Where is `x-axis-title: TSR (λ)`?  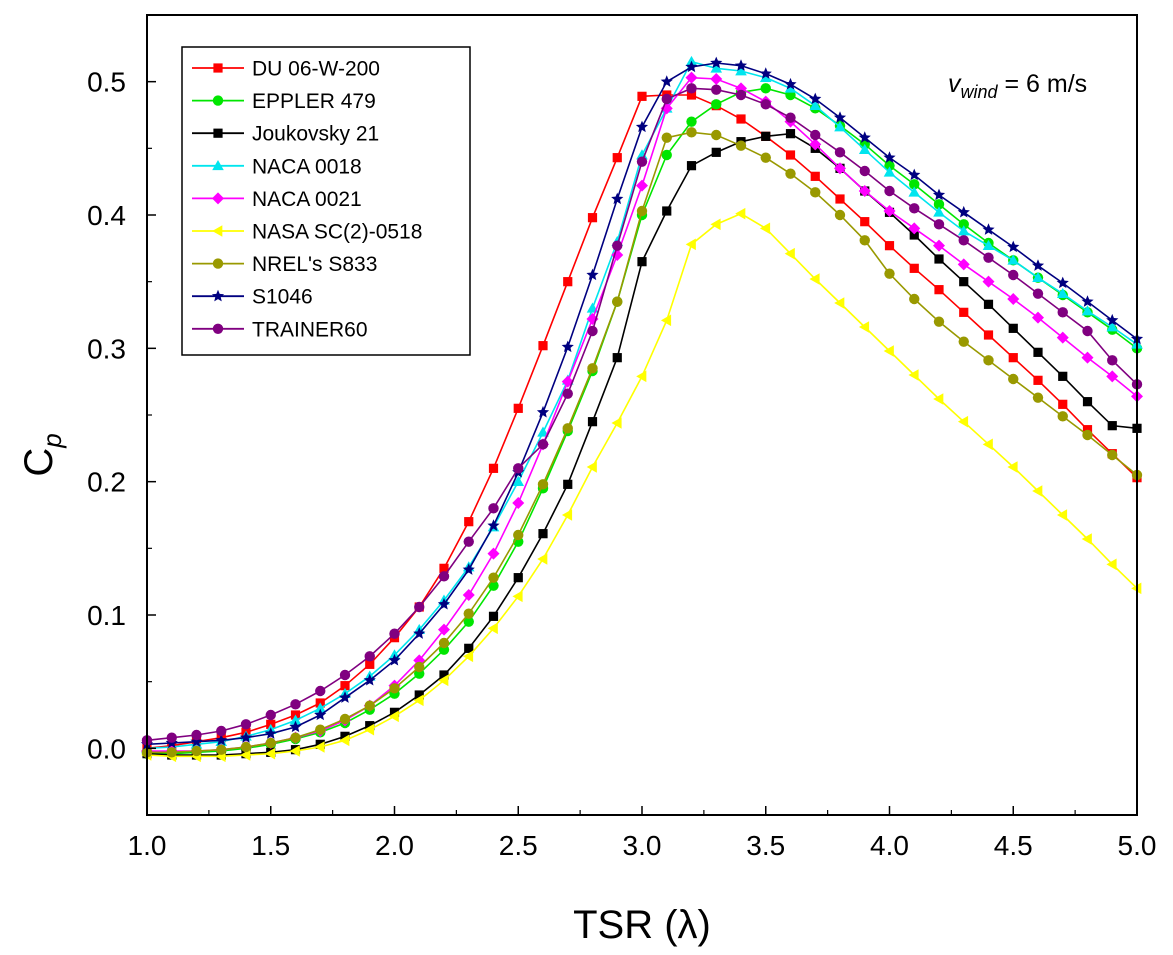 x-axis-title: TSR (λ) is located at coordinates (642, 925).